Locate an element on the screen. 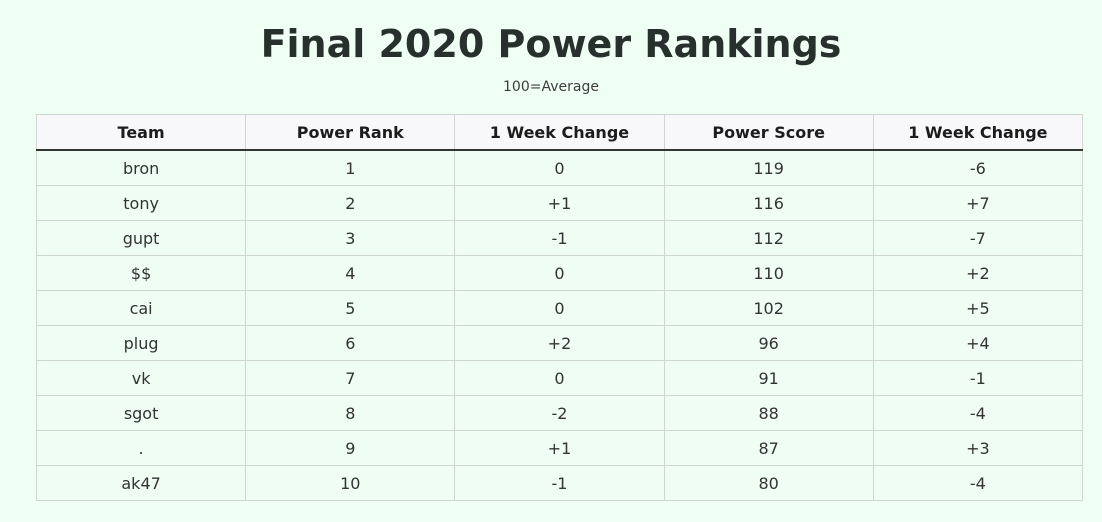 This screenshot has height=522, width=1102. cell-team: . is located at coordinates (141, 448).